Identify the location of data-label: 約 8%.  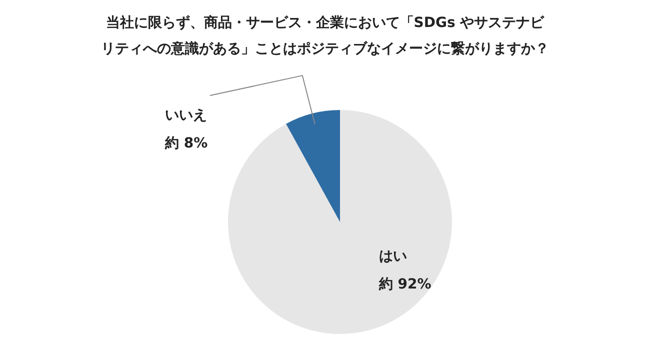
(186, 143).